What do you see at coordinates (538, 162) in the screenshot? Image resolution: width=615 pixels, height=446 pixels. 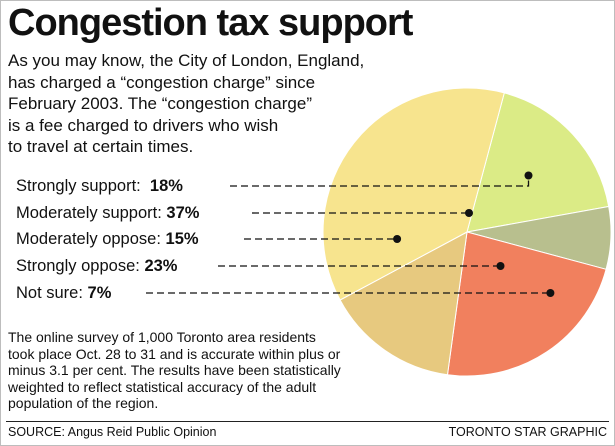 I see `pie-slice-strongly-support` at bounding box center [538, 162].